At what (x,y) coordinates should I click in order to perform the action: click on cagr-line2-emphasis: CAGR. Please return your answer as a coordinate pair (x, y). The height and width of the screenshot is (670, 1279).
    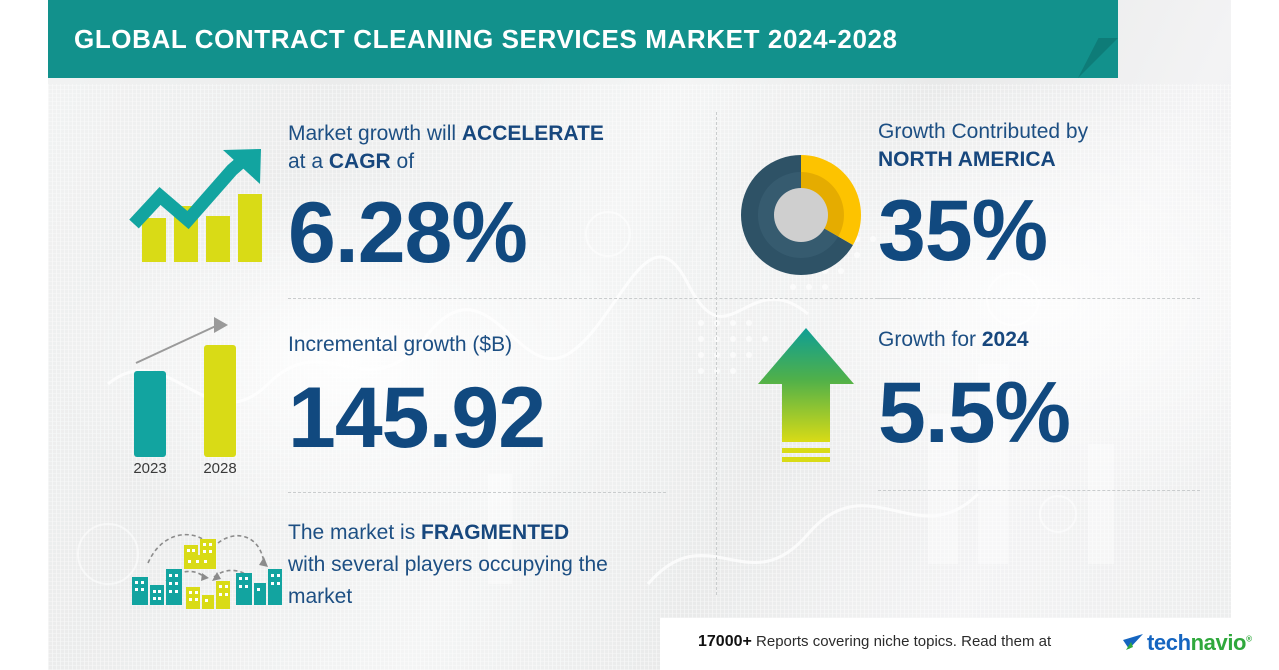
    Looking at the image, I should click on (359, 161).